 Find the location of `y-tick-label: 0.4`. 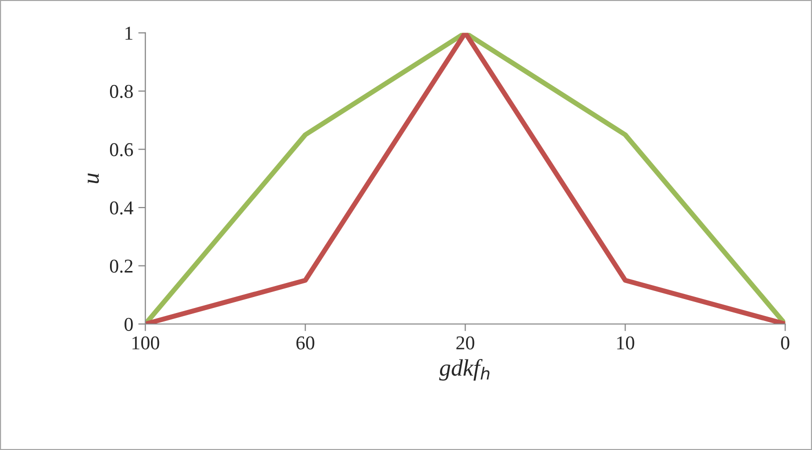

y-tick-label: 0.4 is located at coordinates (122, 208).